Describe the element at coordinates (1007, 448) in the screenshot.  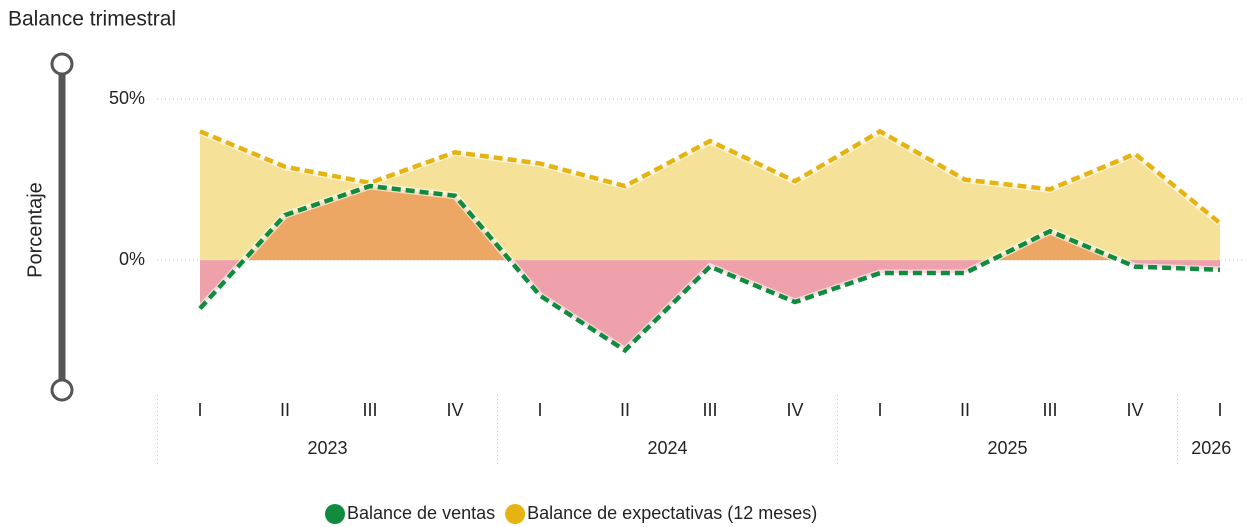
I see `x-group-label: 2025` at that location.